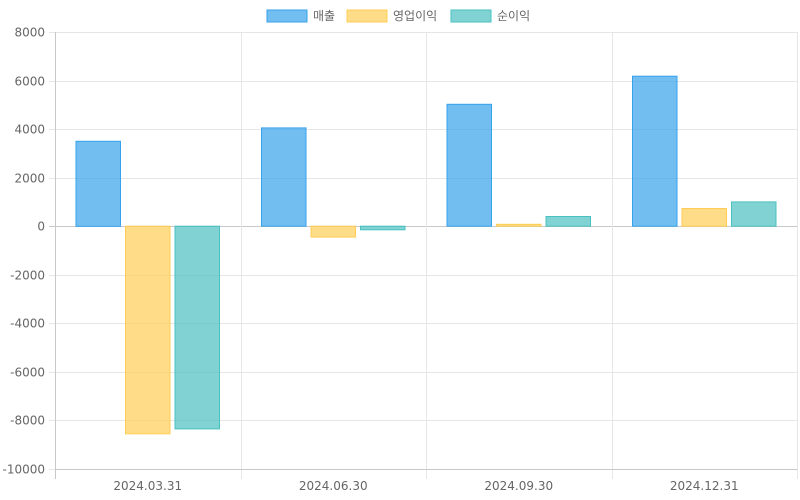 The image size is (800, 500). What do you see at coordinates (41, 227) in the screenshot?
I see `y-tick-label: 0` at bounding box center [41, 227].